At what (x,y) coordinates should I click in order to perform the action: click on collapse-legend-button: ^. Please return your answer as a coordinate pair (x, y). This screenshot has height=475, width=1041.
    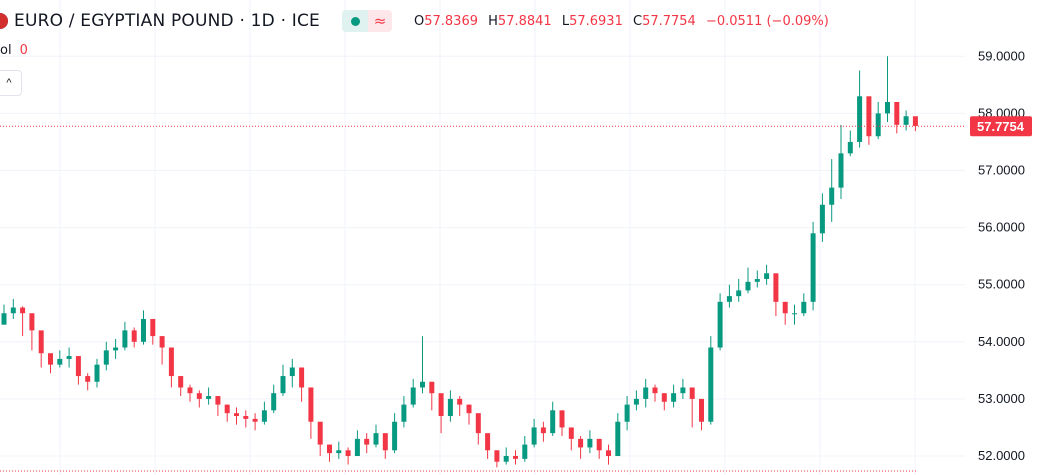
    Looking at the image, I should click on (11, 83).